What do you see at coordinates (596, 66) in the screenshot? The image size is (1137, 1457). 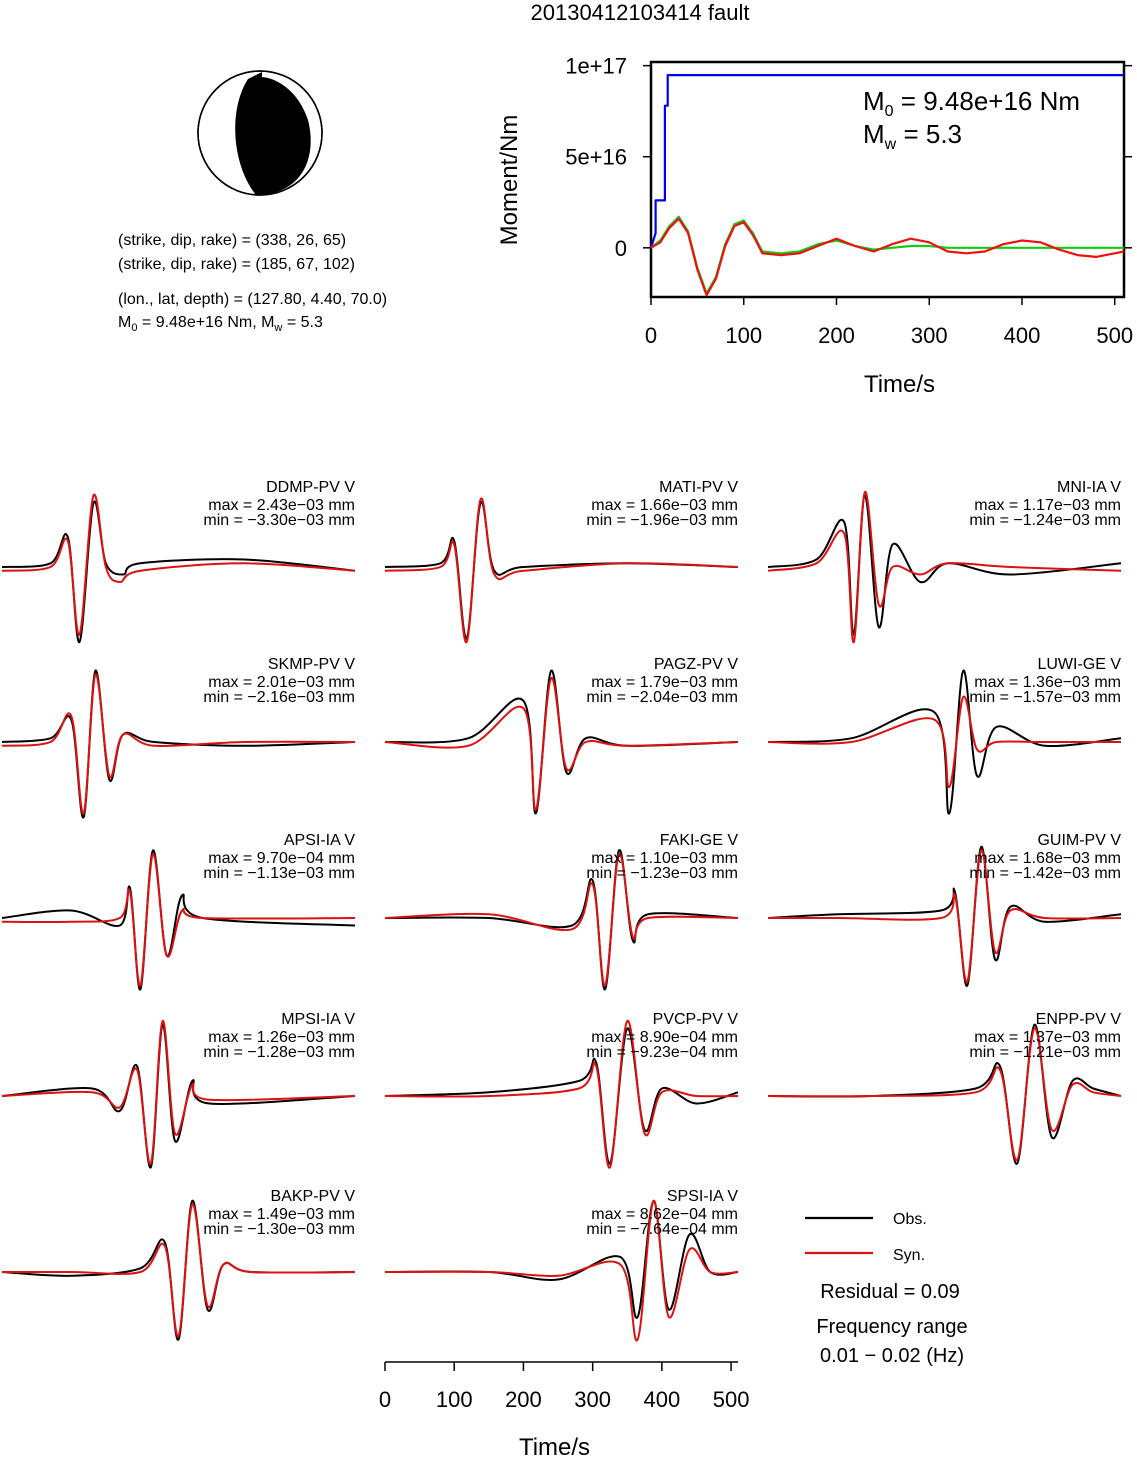 I see `moment-y-tick-label: 1e+17` at bounding box center [596, 66].